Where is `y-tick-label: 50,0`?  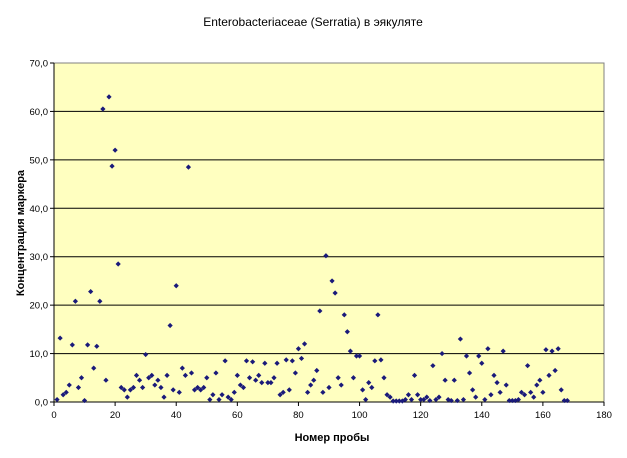 y-tick-label: 50,0 is located at coordinates (39, 160).